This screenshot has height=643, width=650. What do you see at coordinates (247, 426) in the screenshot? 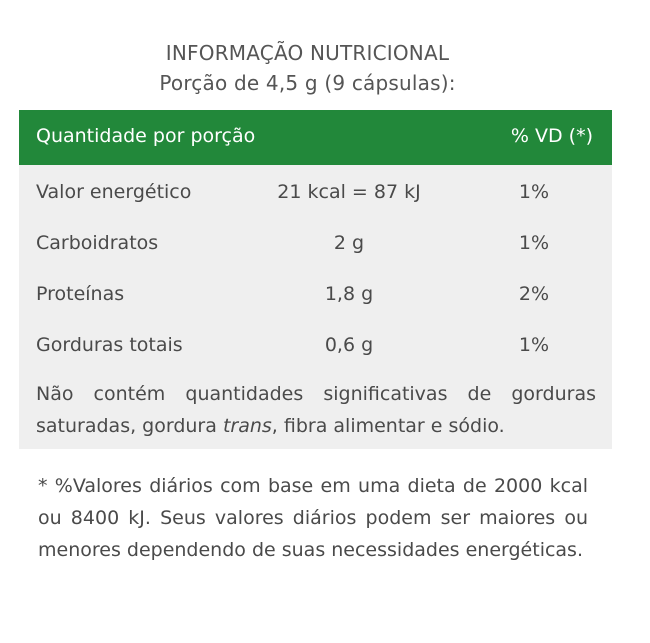
I see `note-text-italic: trans` at bounding box center [247, 426].